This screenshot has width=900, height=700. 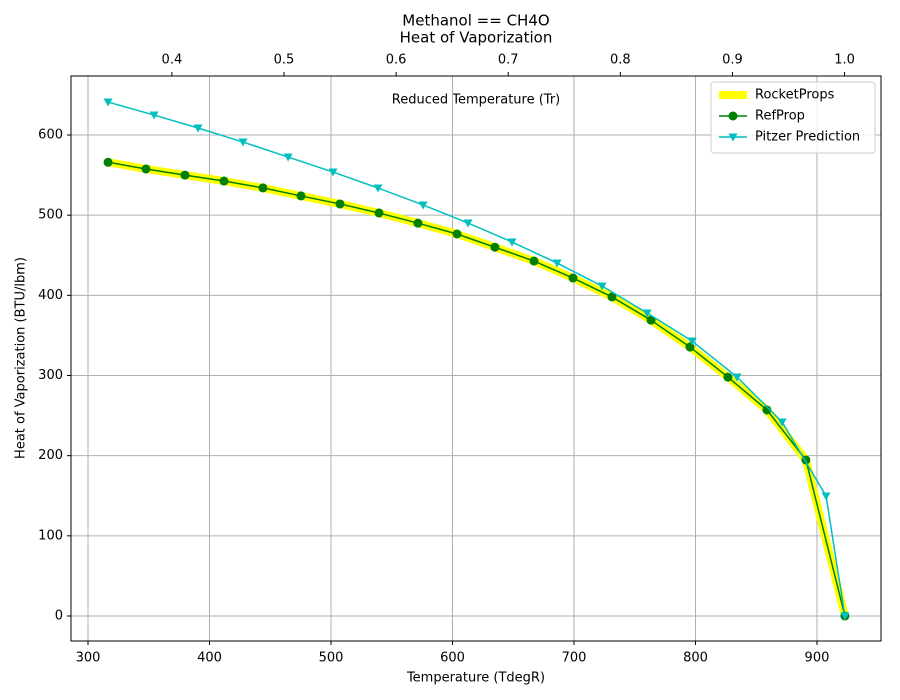 I want to click on x2-tick-label: 1.0, so click(x=844, y=60).